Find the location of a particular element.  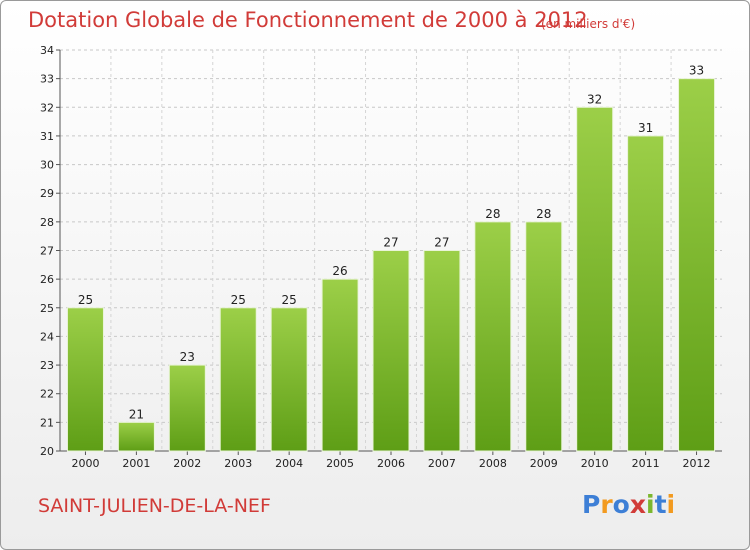

y-tick-label: 23 is located at coordinates (47, 365).